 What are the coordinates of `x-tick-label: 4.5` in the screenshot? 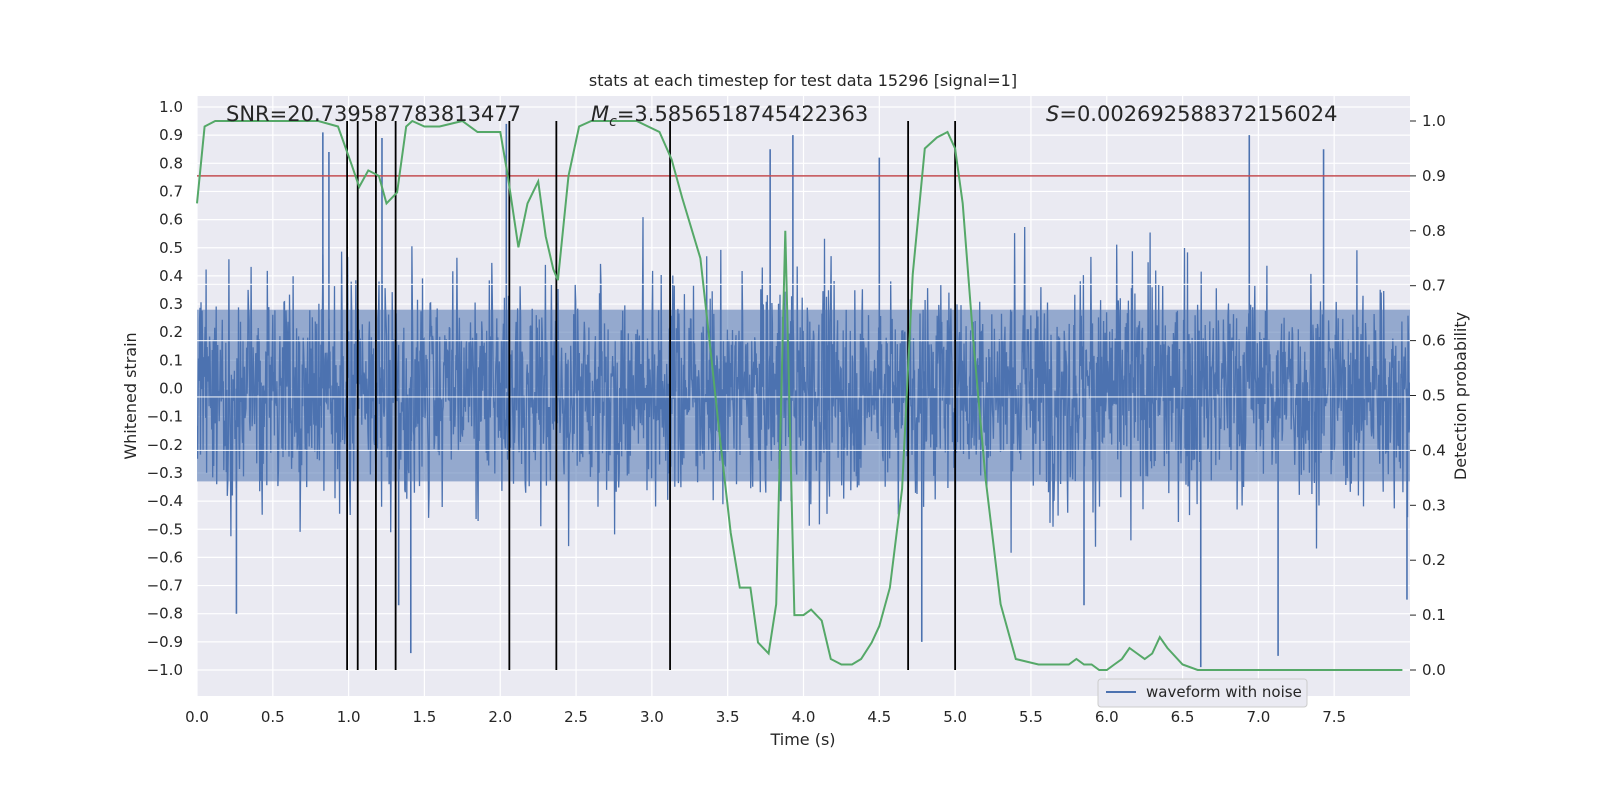 It's located at (879, 717).